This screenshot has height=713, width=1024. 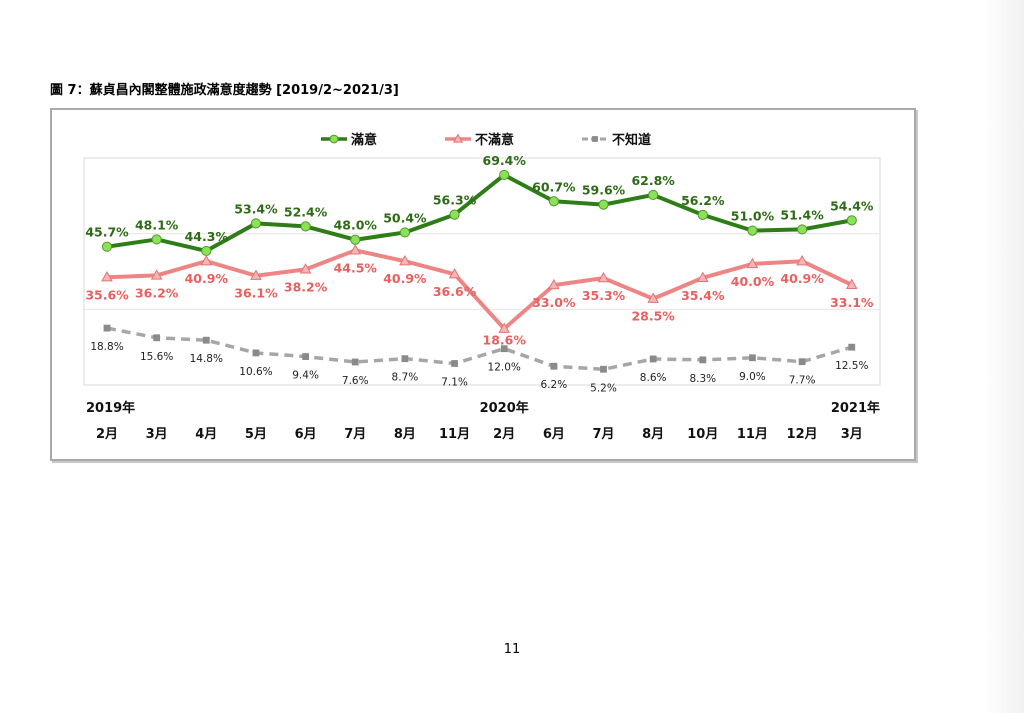 I want to click on legend-label-0: 滿意, so click(x=364, y=140).